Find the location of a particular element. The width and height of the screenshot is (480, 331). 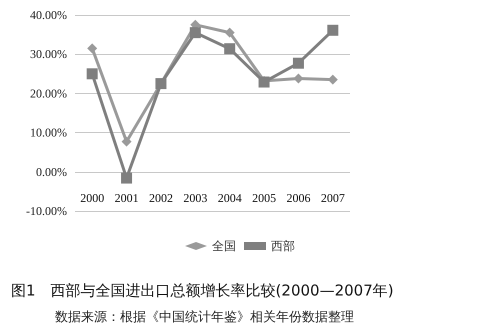

y-tick-label: 40.00% is located at coordinates (48, 15).